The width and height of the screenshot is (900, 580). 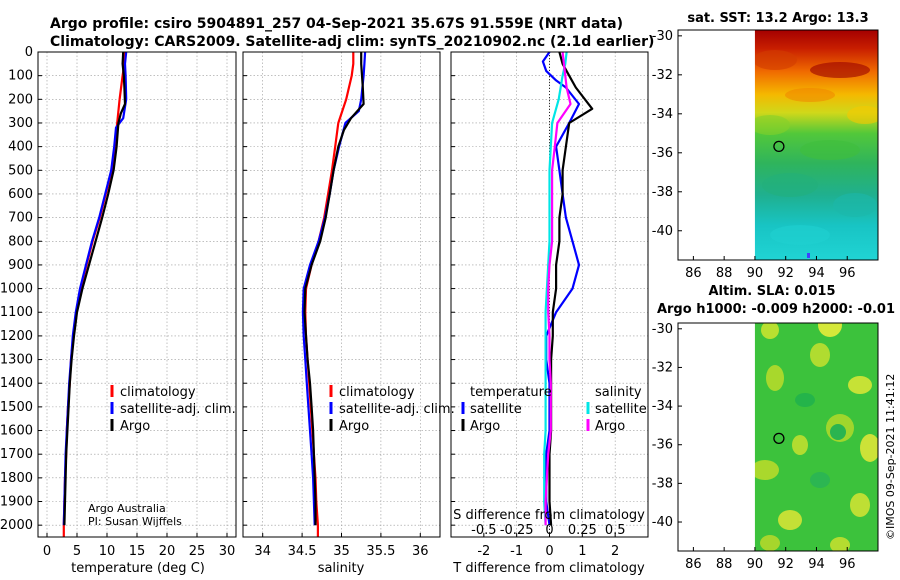 What do you see at coordinates (582, 530) in the screenshot?
I see `s-tick-label: 0.25` at bounding box center [582, 530].